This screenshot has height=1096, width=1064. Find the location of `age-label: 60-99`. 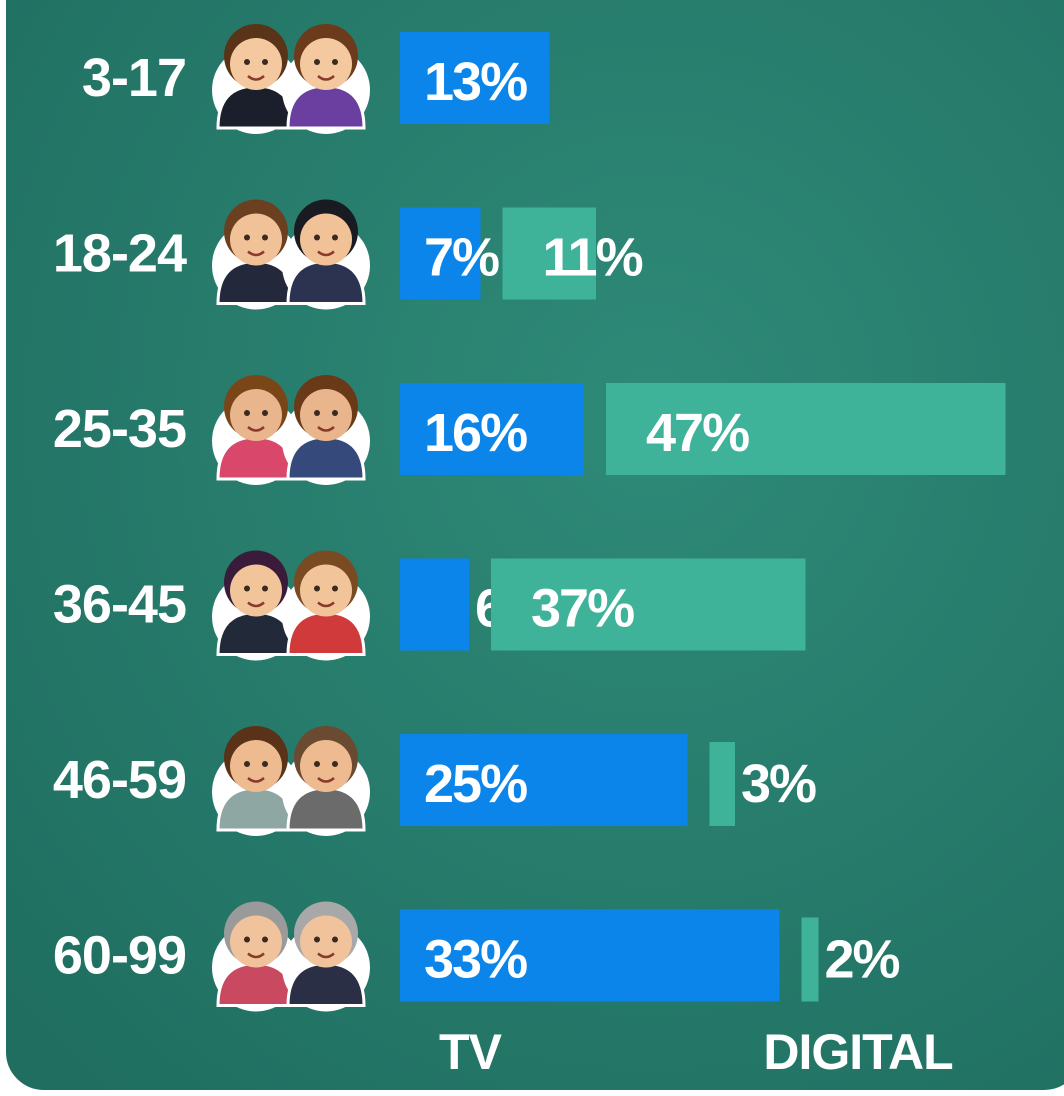

age-label: 60-99 is located at coordinates (119, 956).